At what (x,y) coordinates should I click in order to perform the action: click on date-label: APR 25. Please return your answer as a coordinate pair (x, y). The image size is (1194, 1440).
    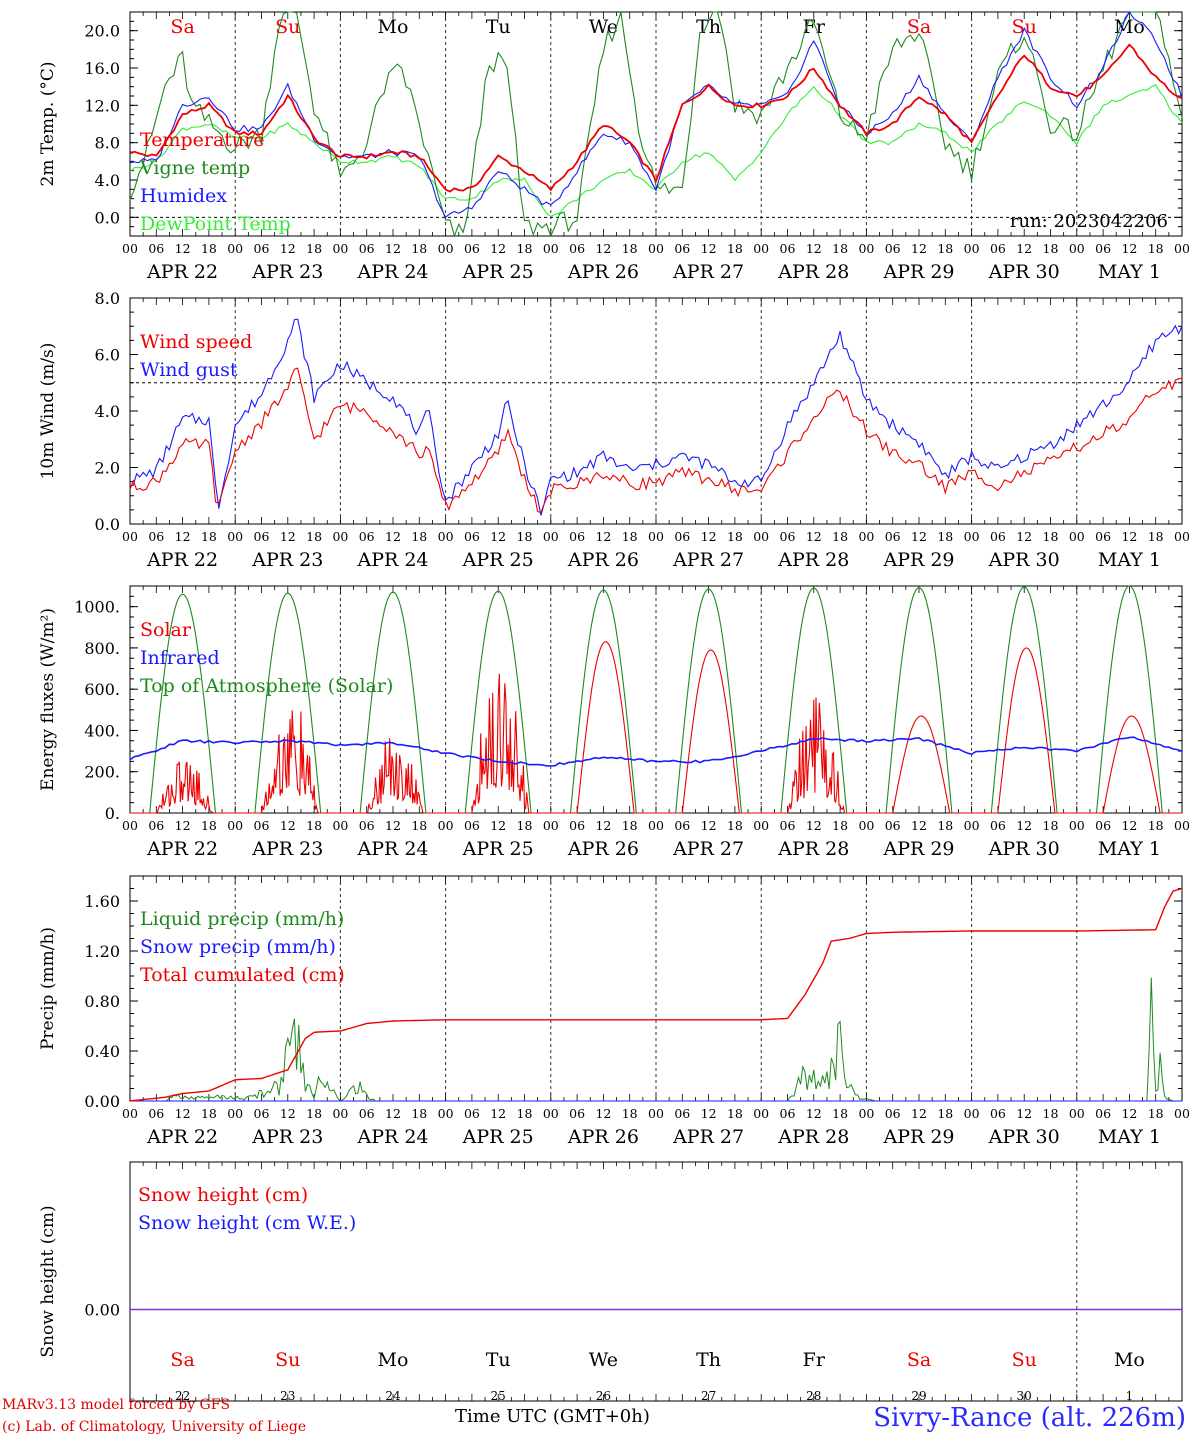
    Looking at the image, I should click on (498, 849).